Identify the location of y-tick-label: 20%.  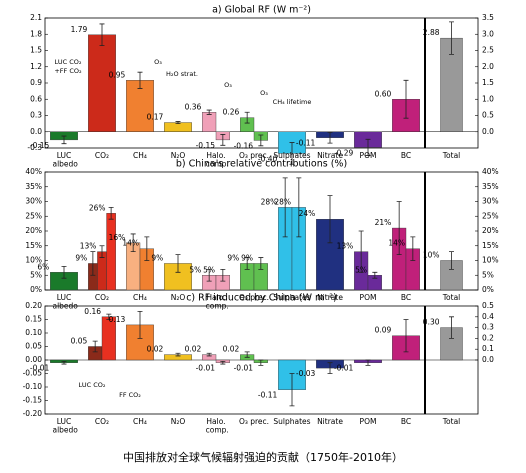
(33, 230).